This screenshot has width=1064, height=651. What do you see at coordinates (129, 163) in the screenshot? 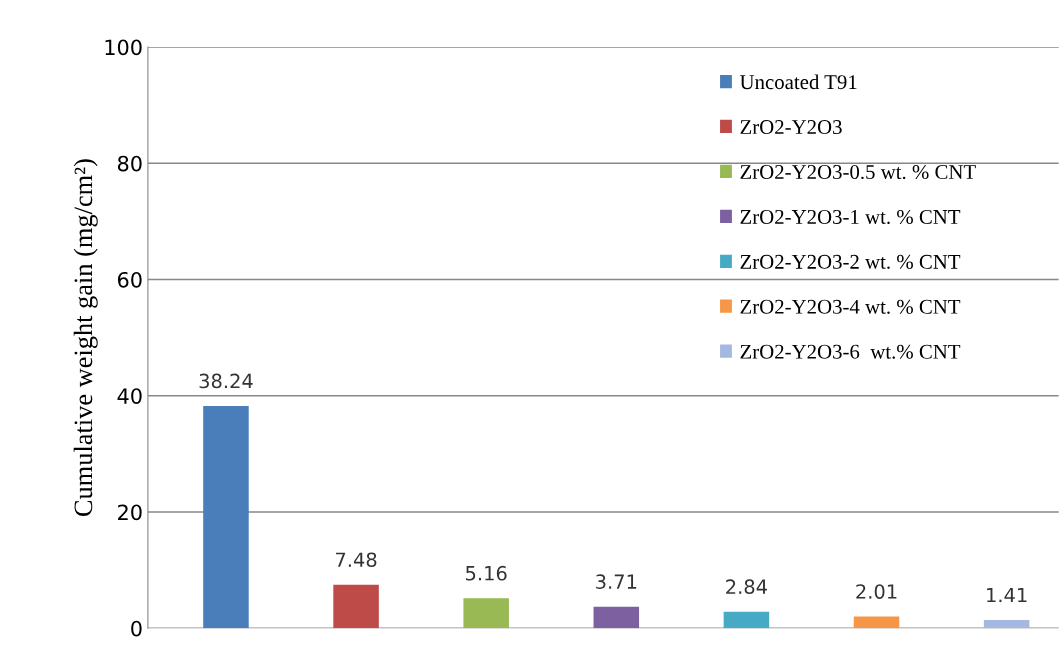
I see `y-tick-label: 80` at bounding box center [129, 163].